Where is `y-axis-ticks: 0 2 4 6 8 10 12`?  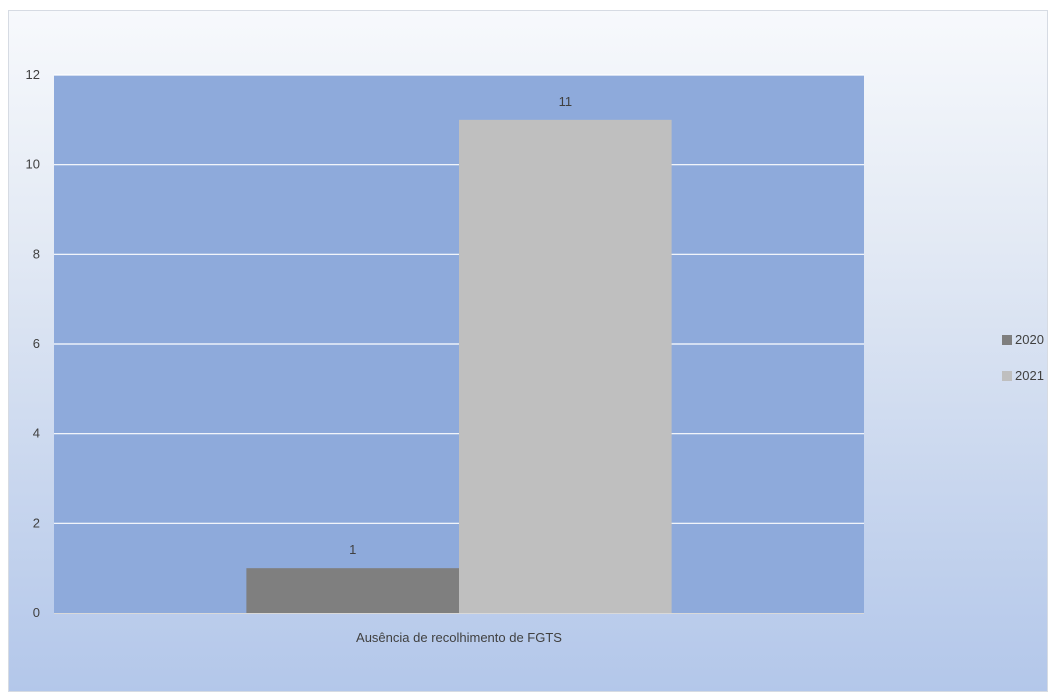
y-axis-ticks: 0 2 4 6 8 10 12 is located at coordinates (33, 343).